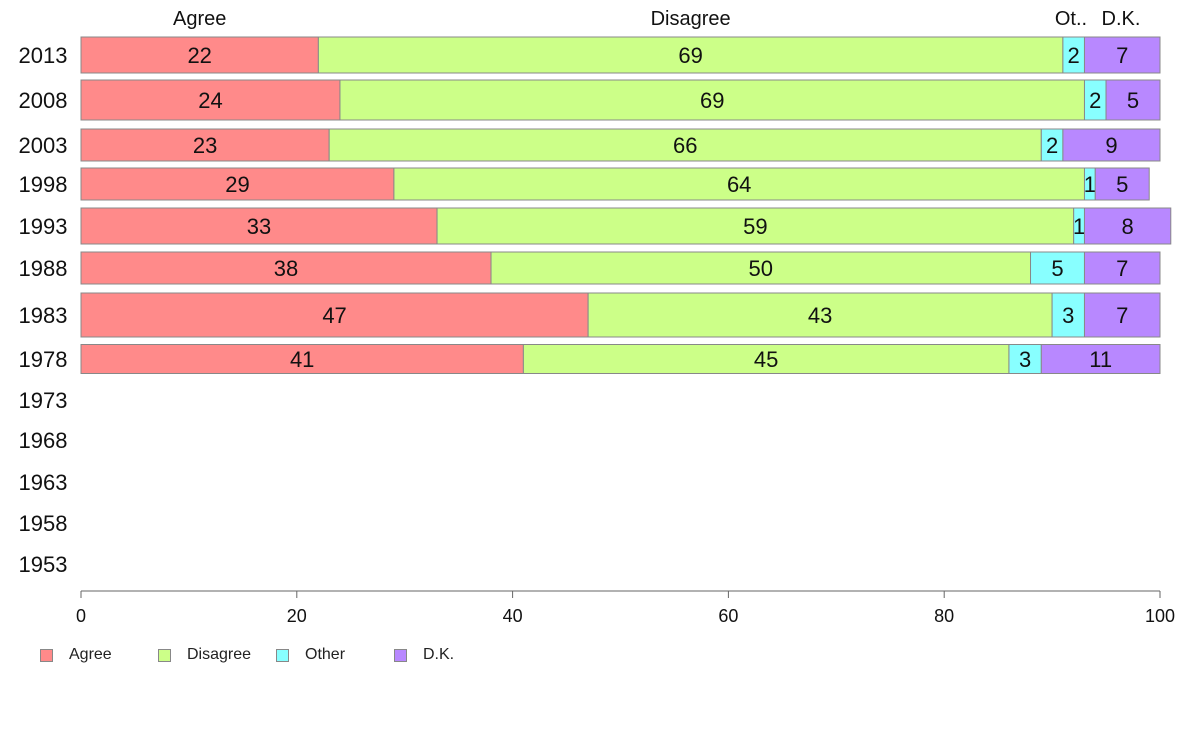 The width and height of the screenshot is (1188, 736). I want to click on bar-1988-agree, so click(286, 268).